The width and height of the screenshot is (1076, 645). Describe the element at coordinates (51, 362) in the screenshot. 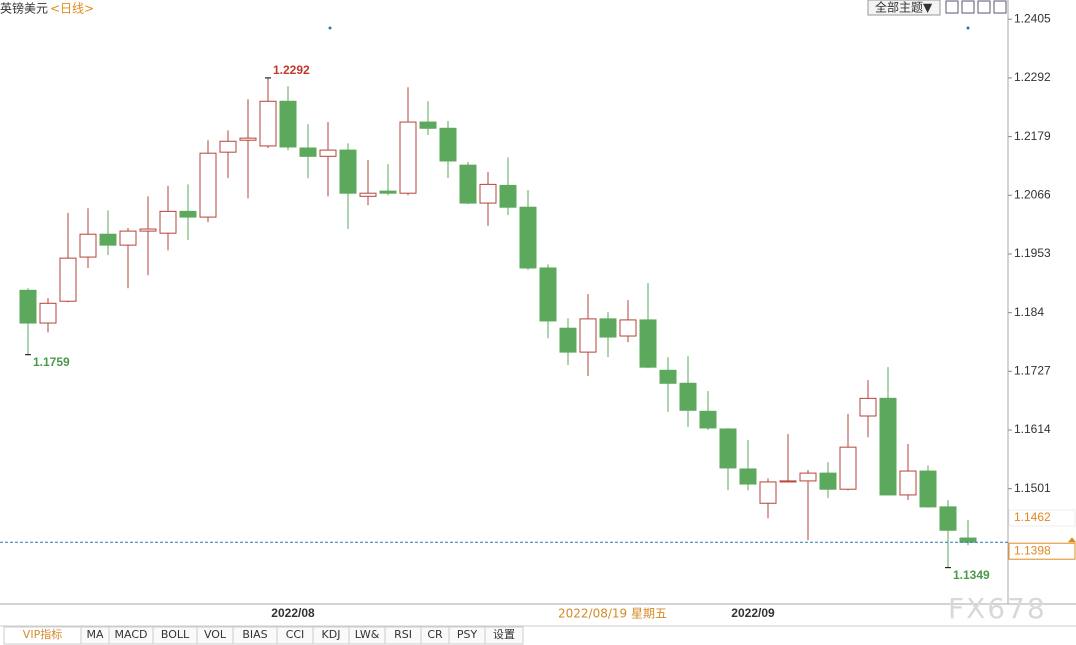

I see `extreme-label: 1.1759` at that location.